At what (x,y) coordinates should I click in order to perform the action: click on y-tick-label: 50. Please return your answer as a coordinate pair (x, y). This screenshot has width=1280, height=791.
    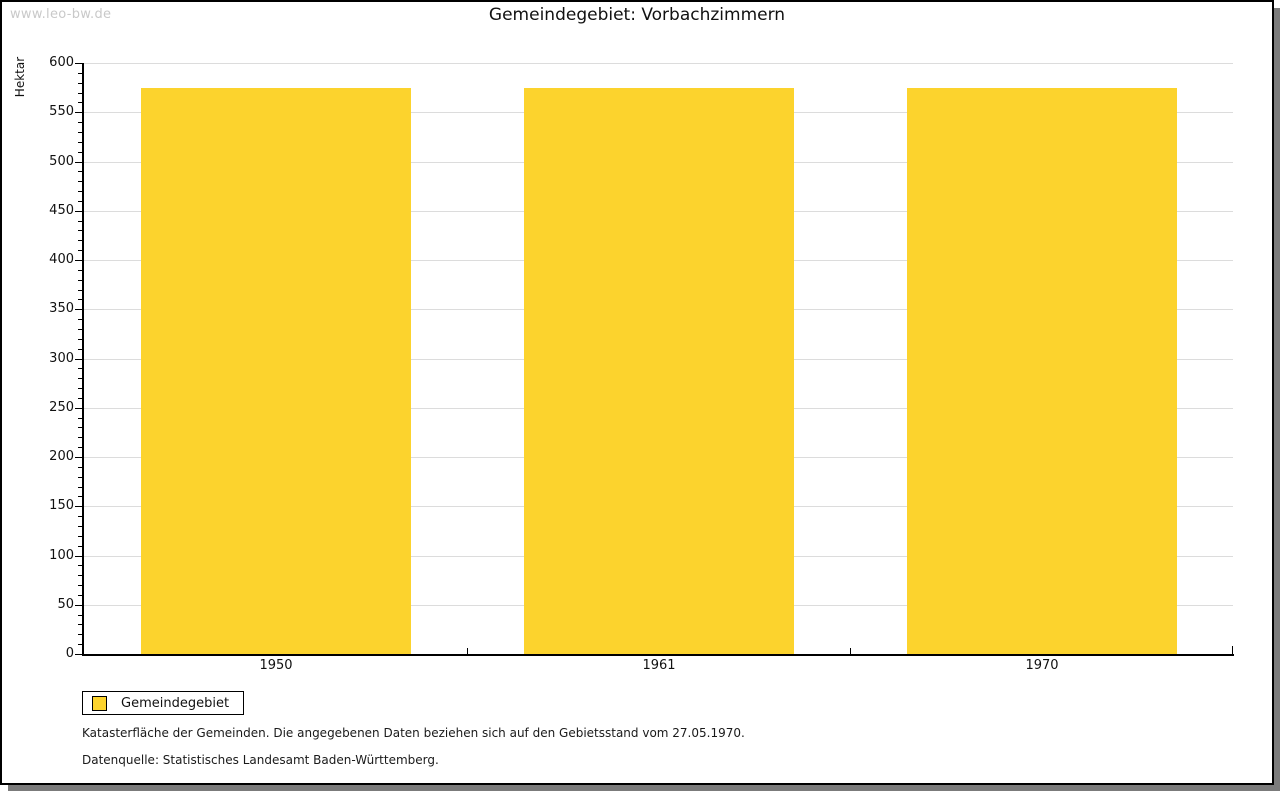
    Looking at the image, I should click on (65, 604).